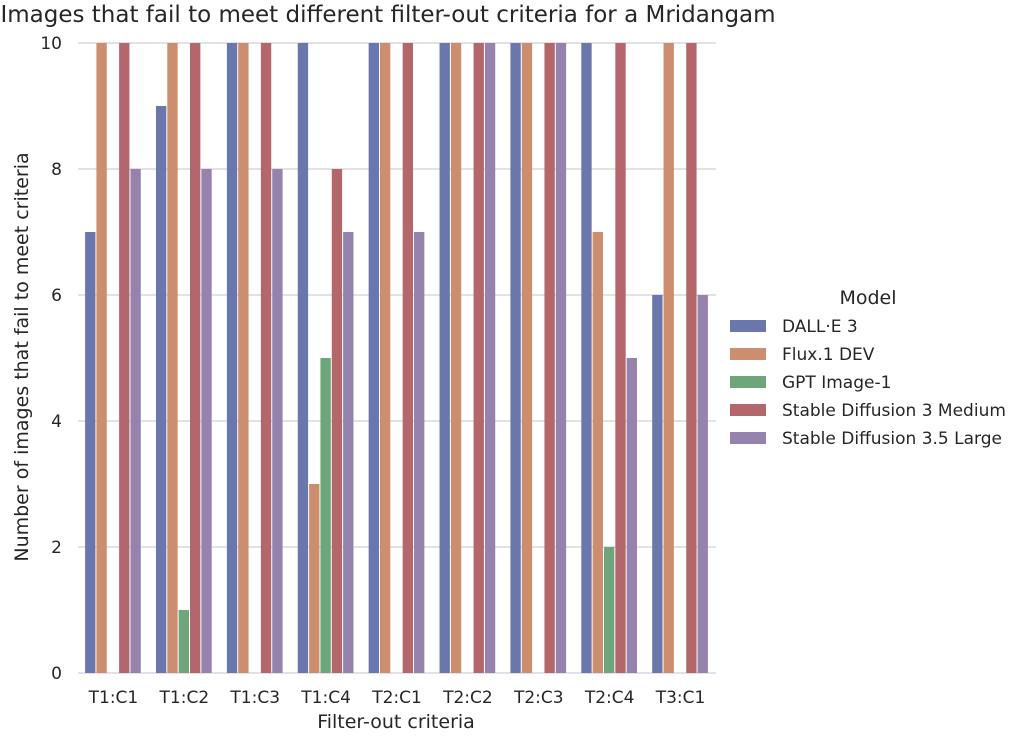 This screenshot has height=736, width=1015. What do you see at coordinates (51, 44) in the screenshot?
I see `y-tick-label: 10` at bounding box center [51, 44].